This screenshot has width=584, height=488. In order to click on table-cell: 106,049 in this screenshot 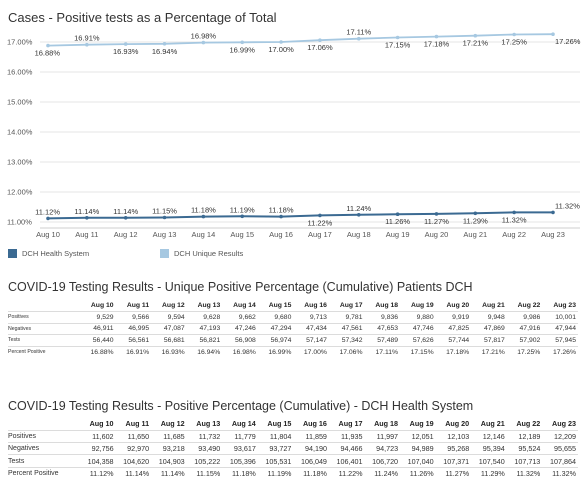, I will do `click(311, 461)`.